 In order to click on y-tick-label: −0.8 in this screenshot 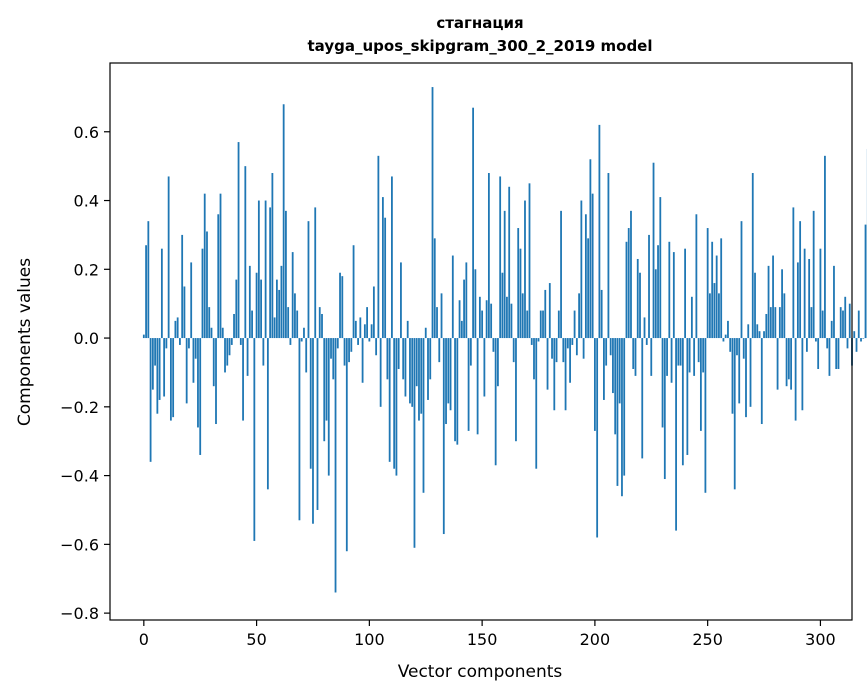, I will do `click(79, 613)`.